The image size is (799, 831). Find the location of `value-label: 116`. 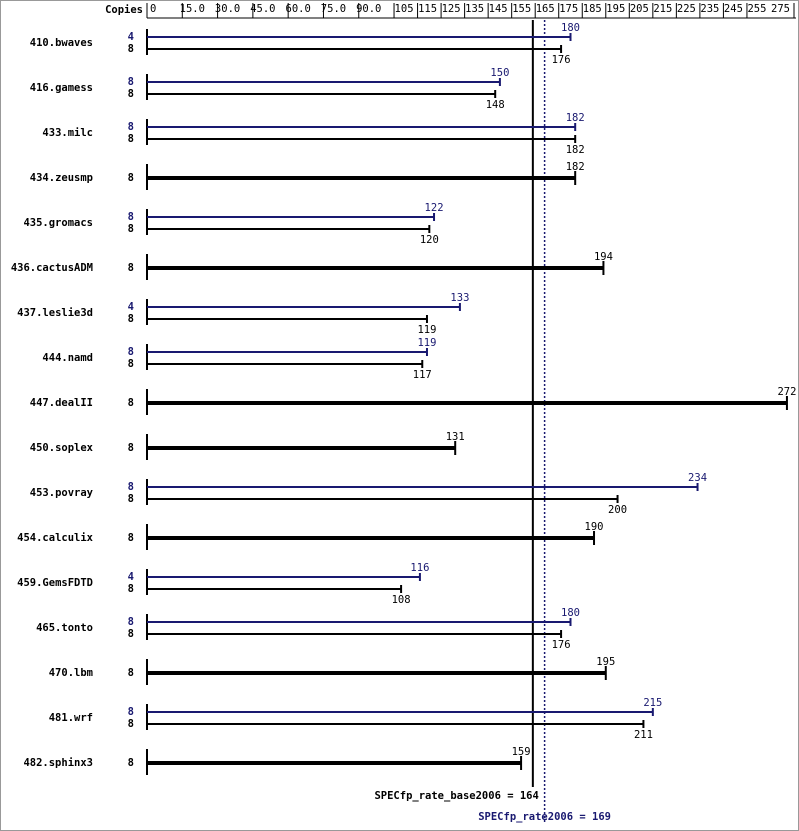

value-label: 116 is located at coordinates (419, 568).